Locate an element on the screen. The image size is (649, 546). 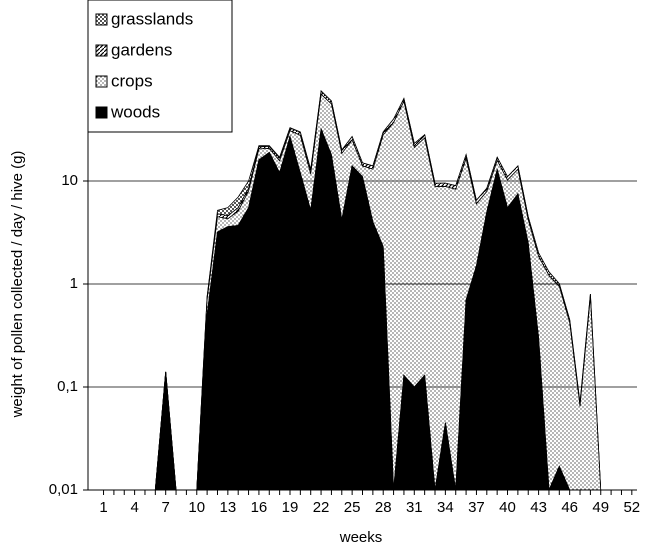
x-tick-label: 1 is located at coordinates (103, 507).